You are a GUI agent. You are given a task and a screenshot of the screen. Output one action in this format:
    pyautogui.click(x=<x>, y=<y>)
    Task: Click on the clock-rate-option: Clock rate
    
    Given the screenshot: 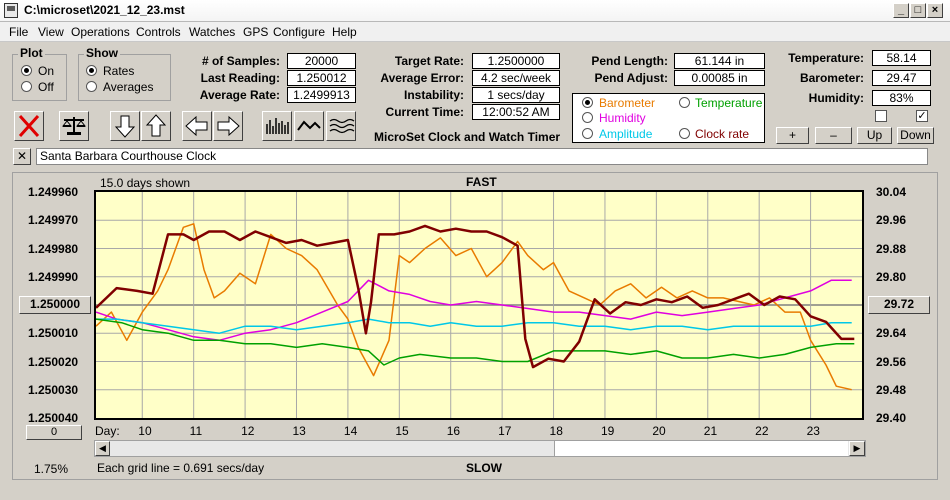 What is the action you would take?
    pyautogui.click(x=722, y=134)
    